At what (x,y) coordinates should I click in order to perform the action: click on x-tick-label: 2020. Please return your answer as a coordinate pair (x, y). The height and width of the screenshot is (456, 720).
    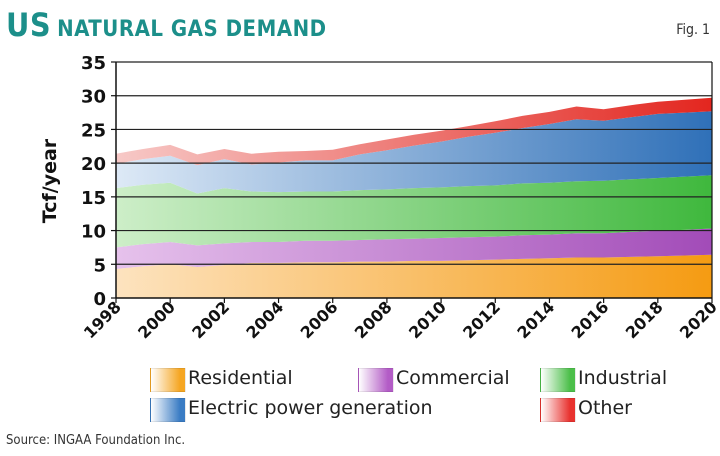
    Looking at the image, I should click on (698, 319).